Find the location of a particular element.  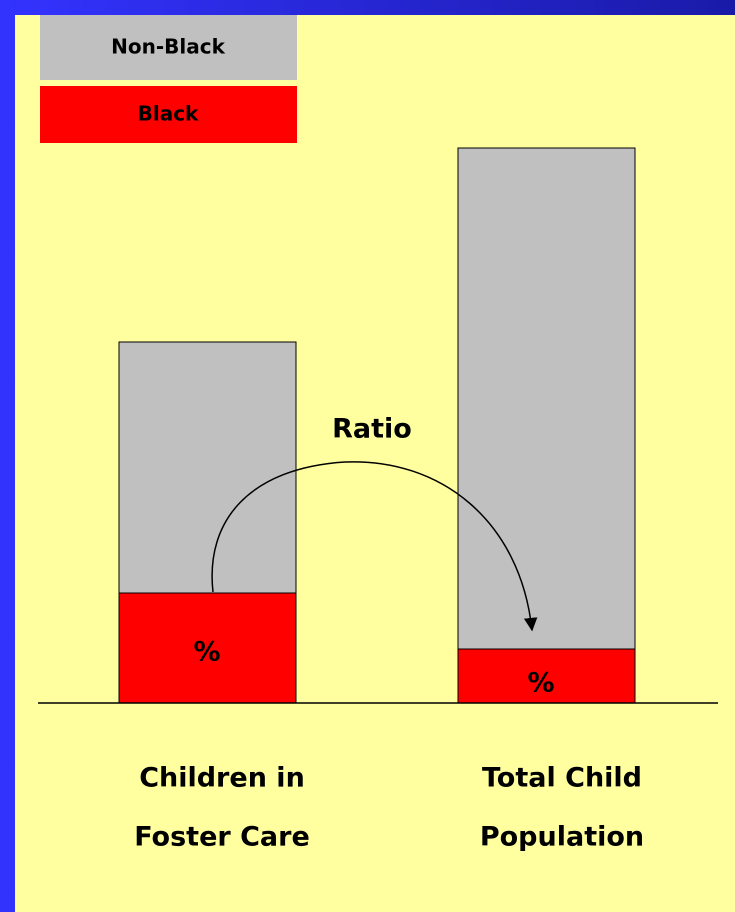

bar-label: Population is located at coordinates (562, 837).